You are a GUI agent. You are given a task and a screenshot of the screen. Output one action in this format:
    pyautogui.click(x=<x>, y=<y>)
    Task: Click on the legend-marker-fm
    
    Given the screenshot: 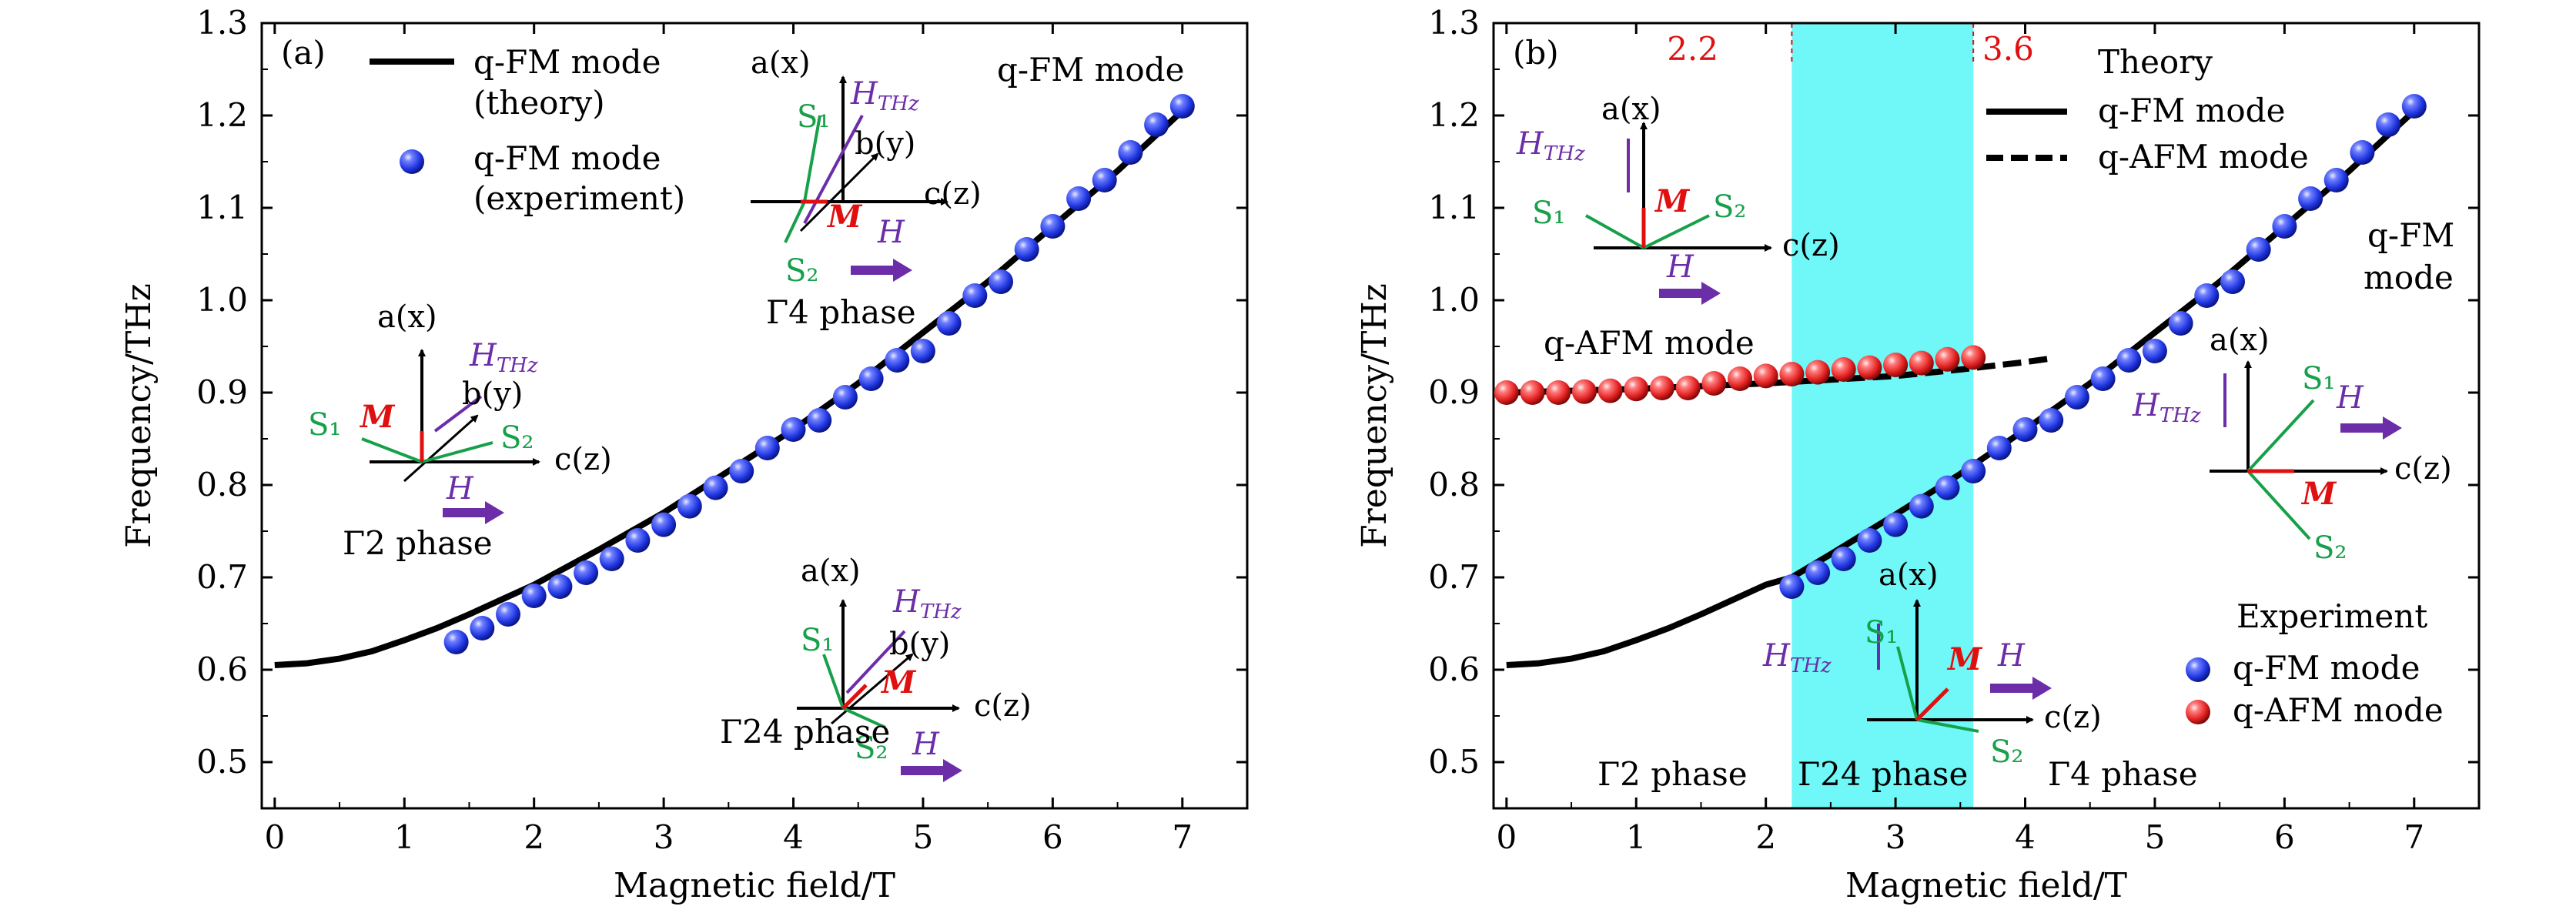 What is the action you would take?
    pyautogui.click(x=2198, y=669)
    